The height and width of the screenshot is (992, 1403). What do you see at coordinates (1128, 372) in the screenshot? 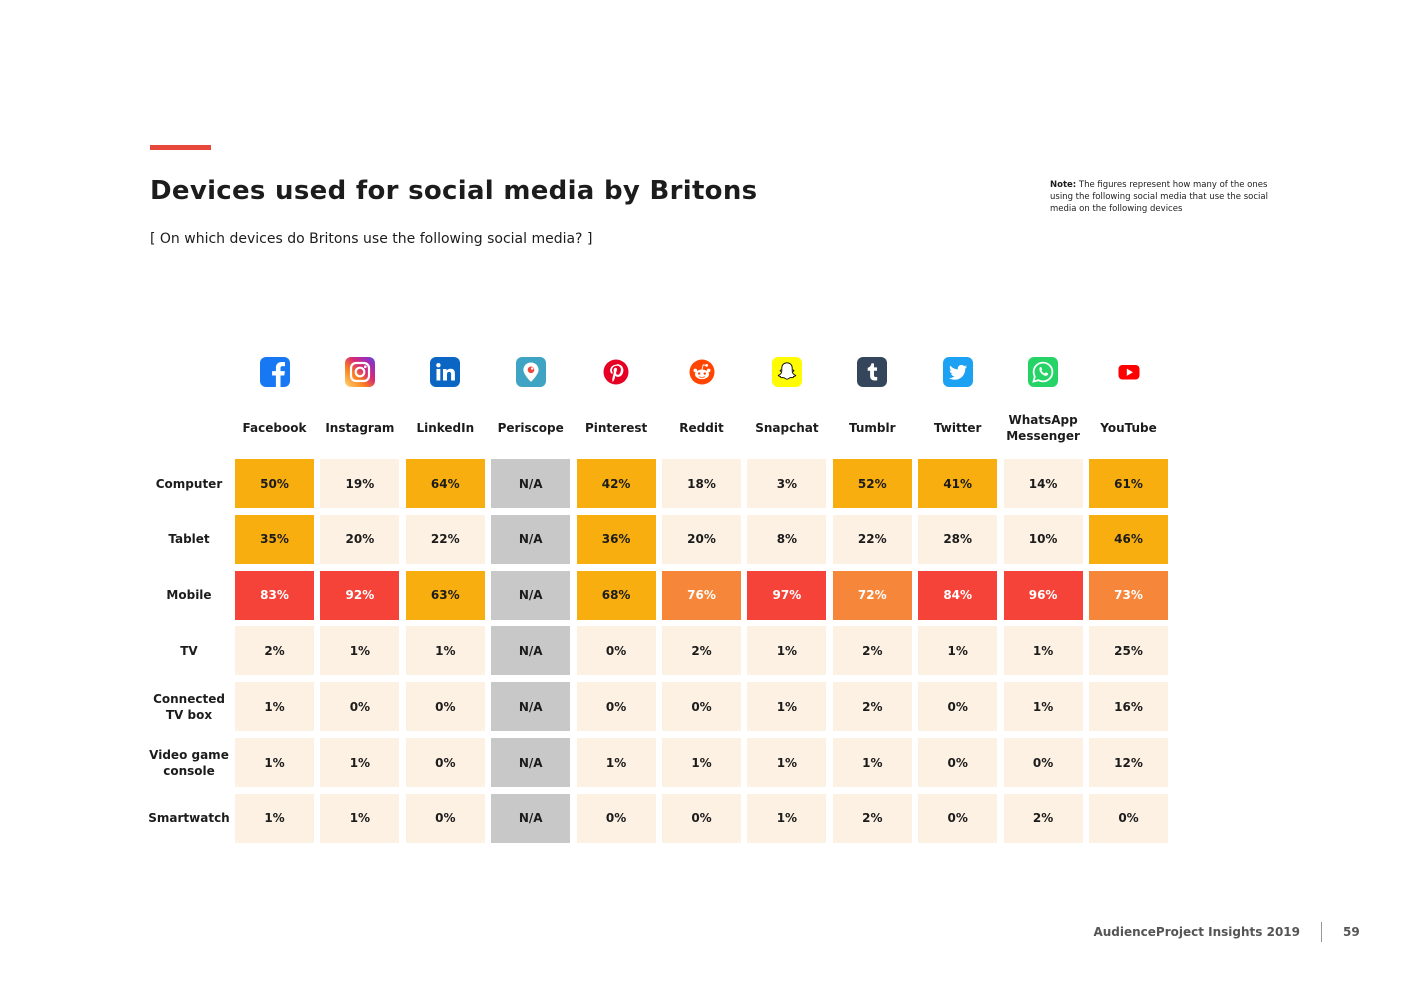
I see `youtube-icon` at bounding box center [1128, 372].